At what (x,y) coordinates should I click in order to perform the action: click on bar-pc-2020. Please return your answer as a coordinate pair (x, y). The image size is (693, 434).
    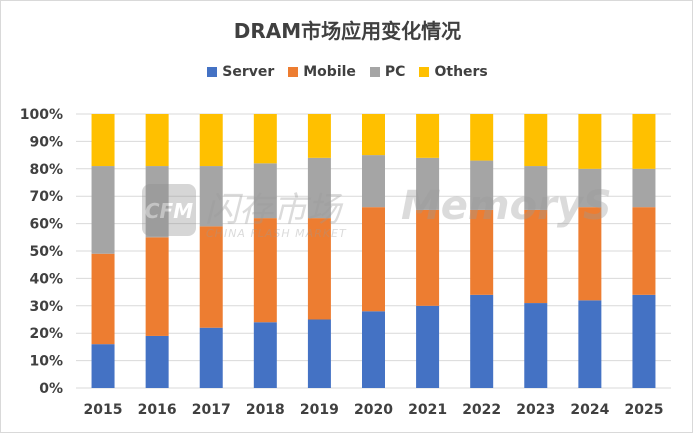
    Looking at the image, I should click on (373, 181).